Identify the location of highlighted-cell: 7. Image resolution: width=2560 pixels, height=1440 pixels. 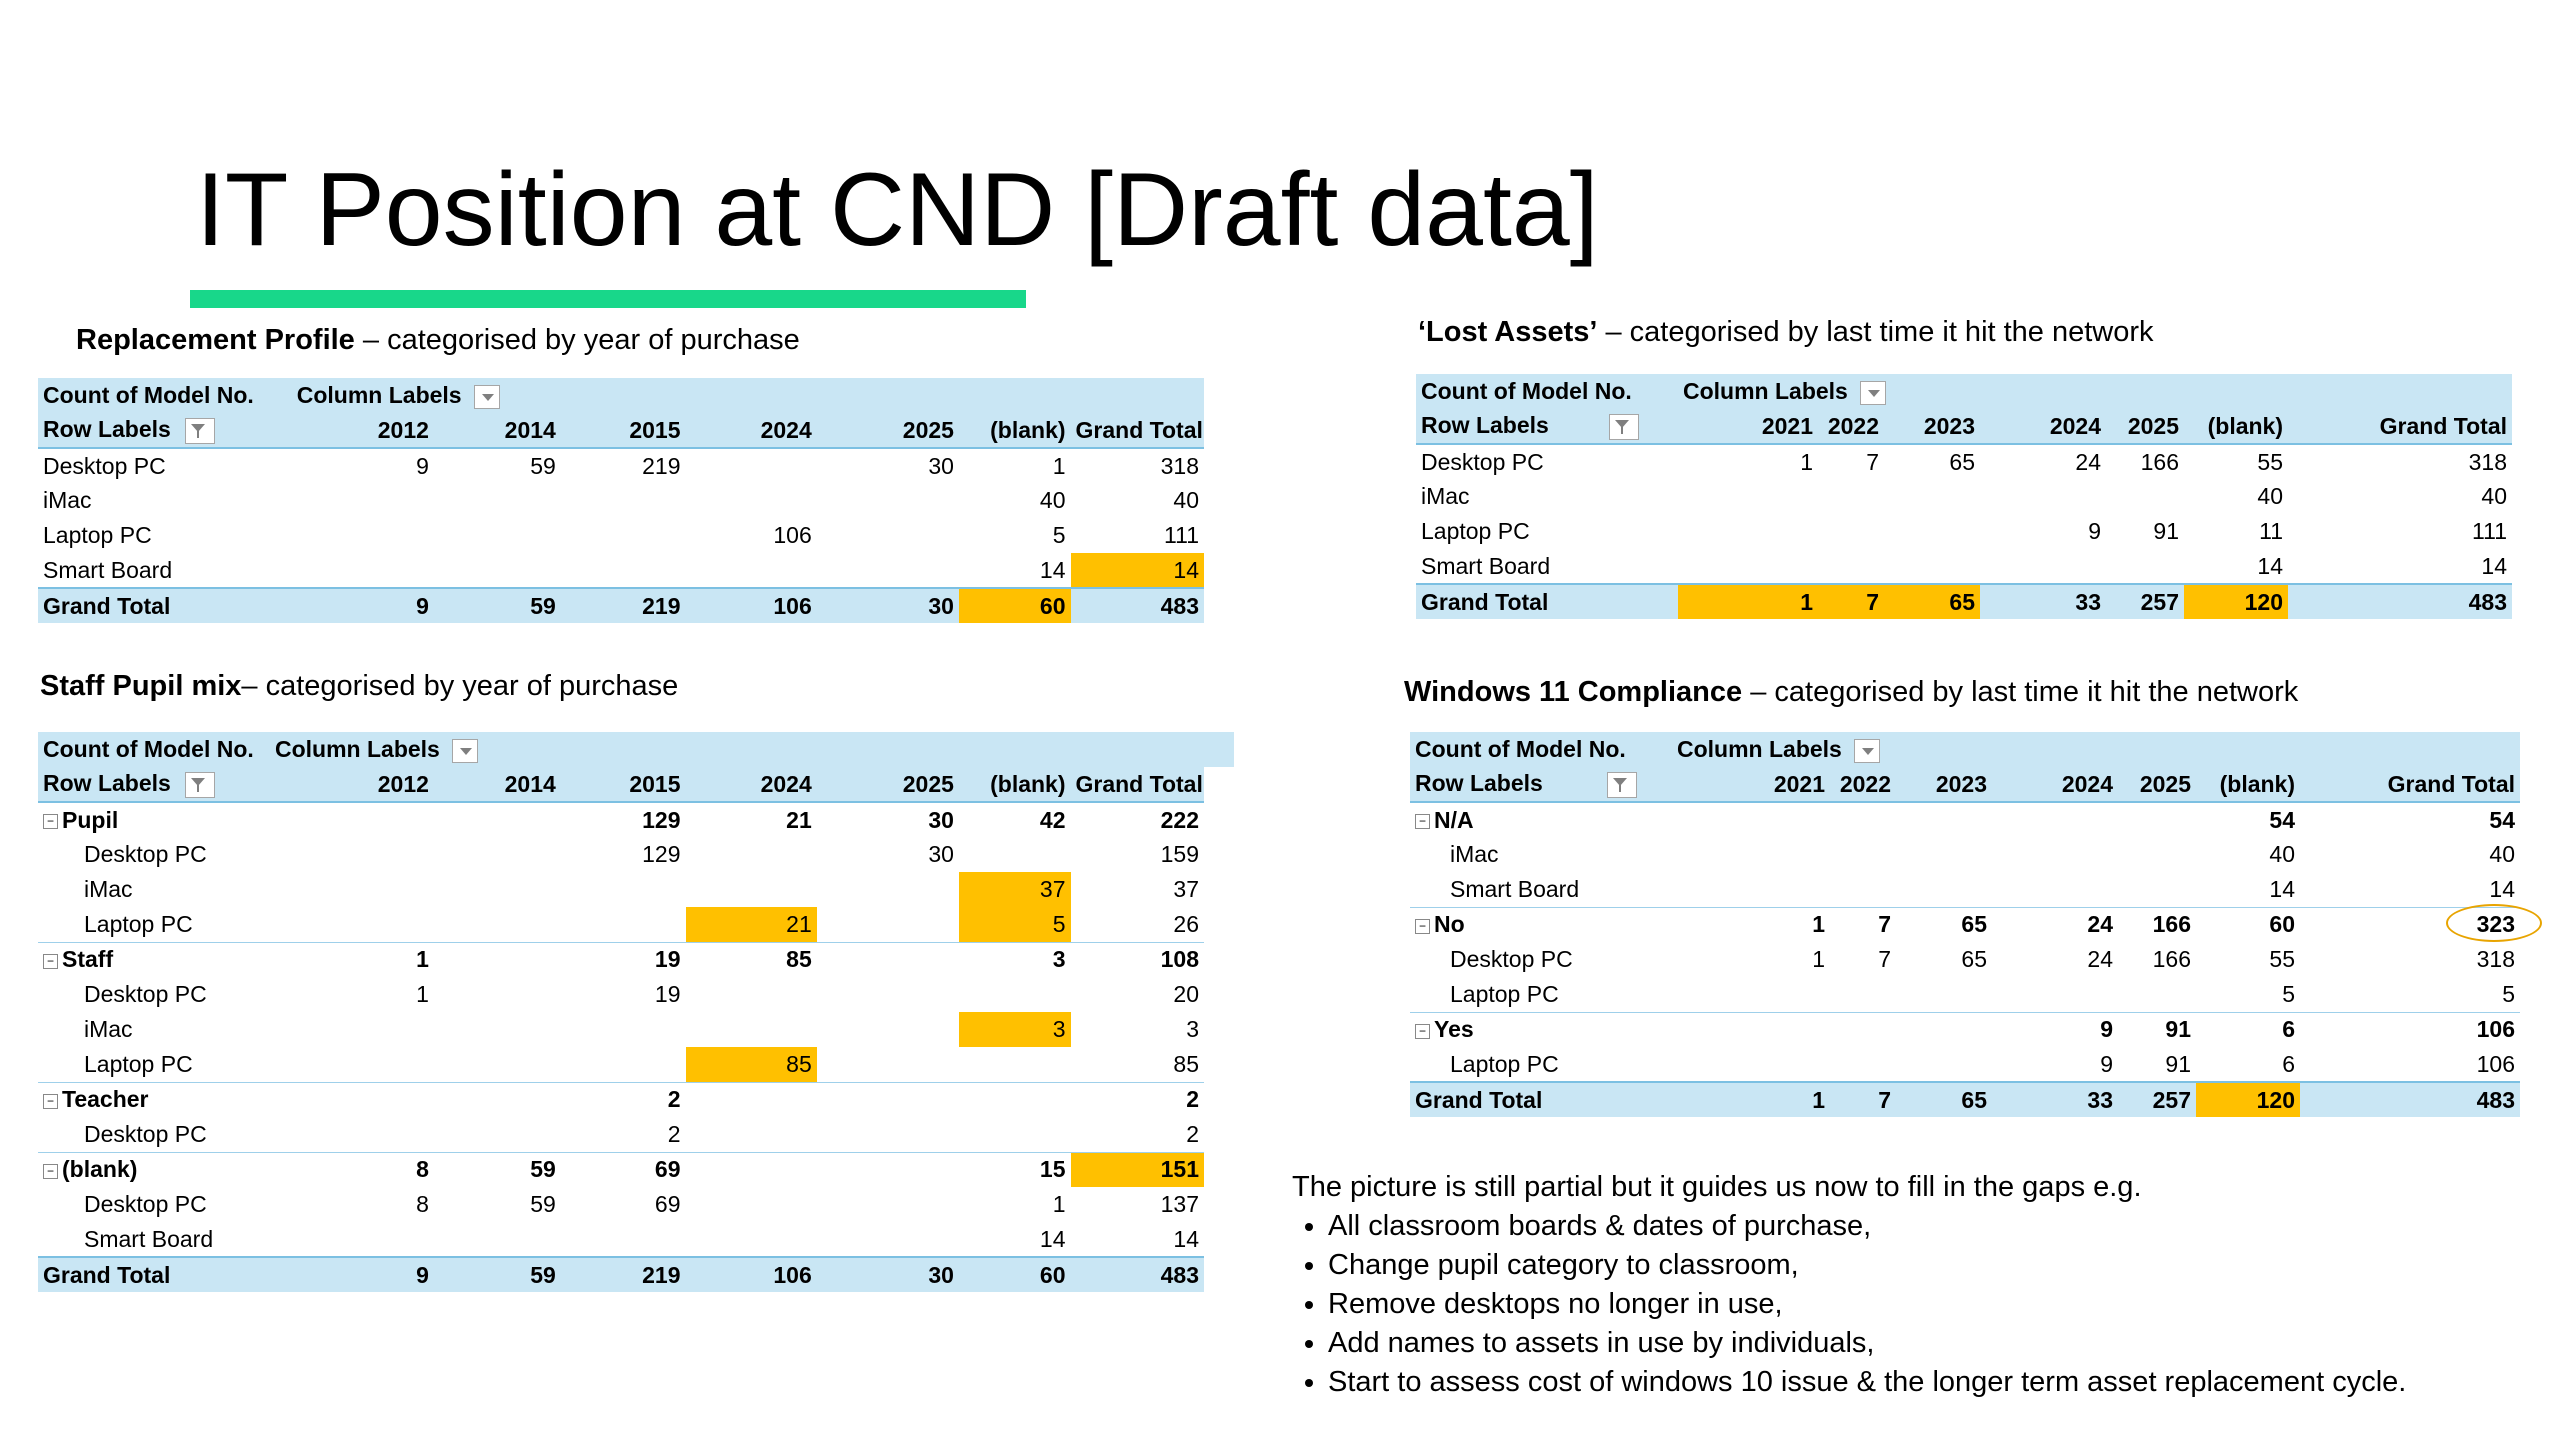
(1851, 601).